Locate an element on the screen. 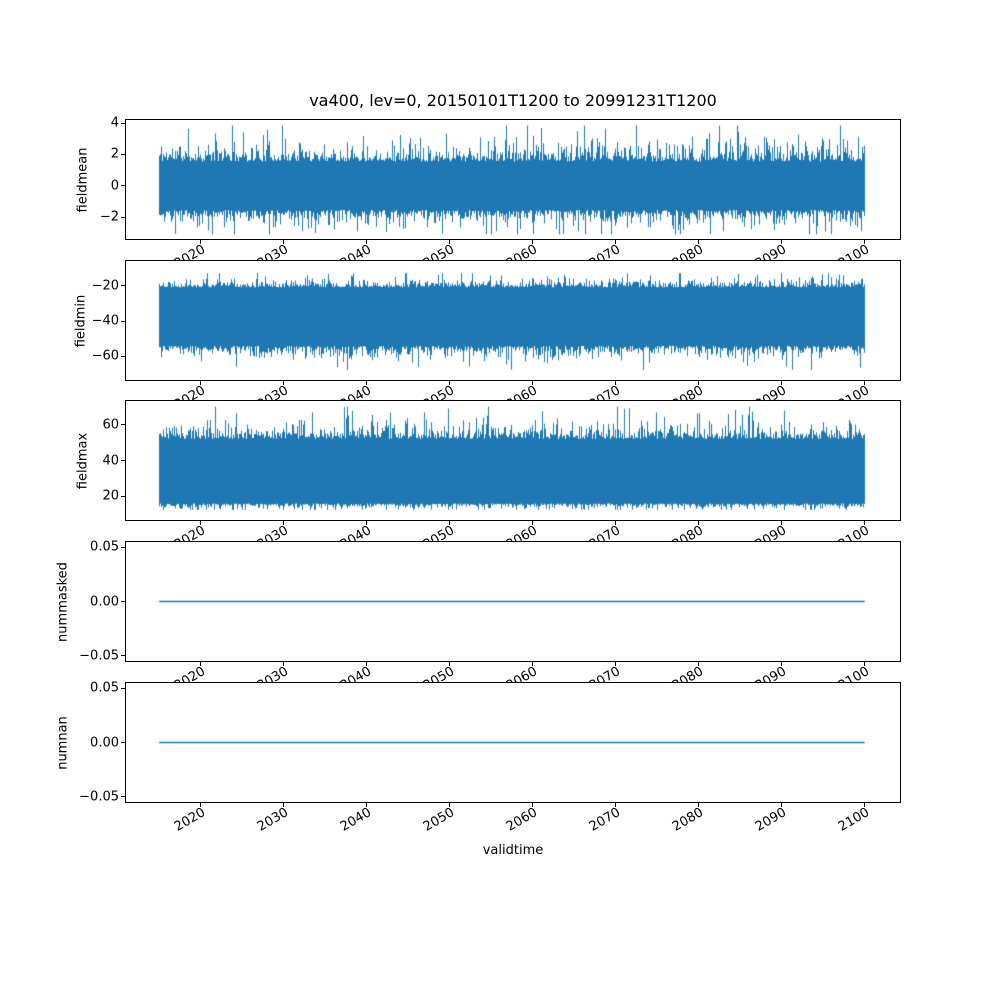  data-canvas-fieldmin is located at coordinates (513, 320).